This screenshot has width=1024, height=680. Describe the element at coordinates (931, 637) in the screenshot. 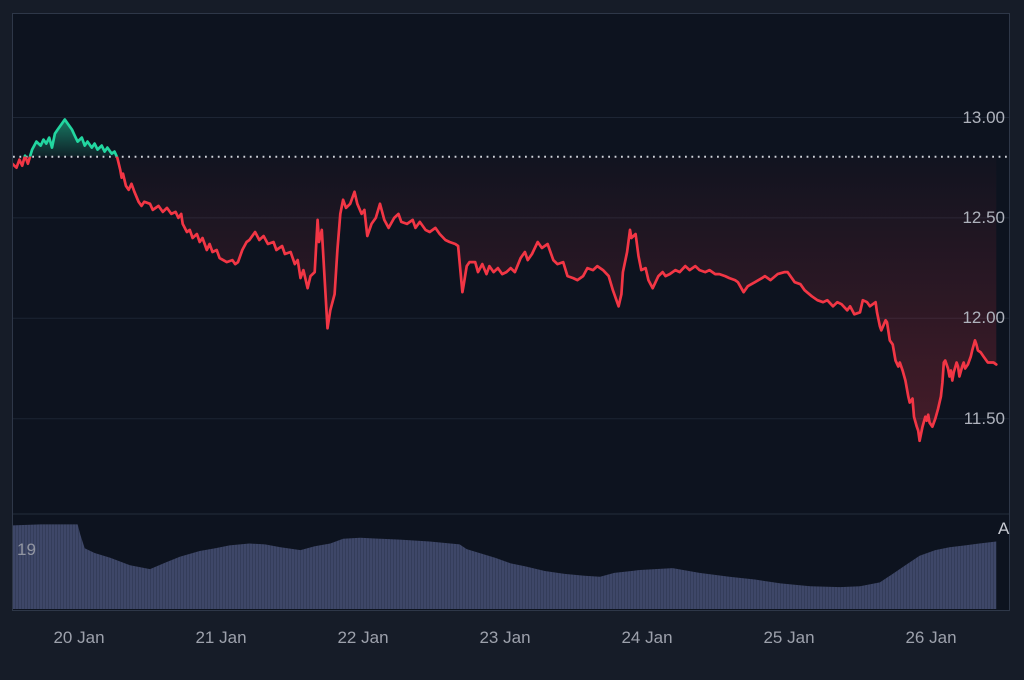

I see `x-axis-tick-label: 26 Jan` at that location.